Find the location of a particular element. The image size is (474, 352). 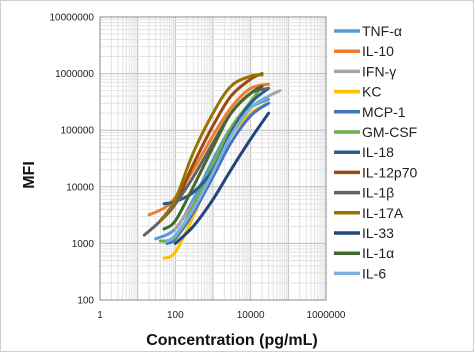

y-tick-label: 1000000 is located at coordinates (74, 74).